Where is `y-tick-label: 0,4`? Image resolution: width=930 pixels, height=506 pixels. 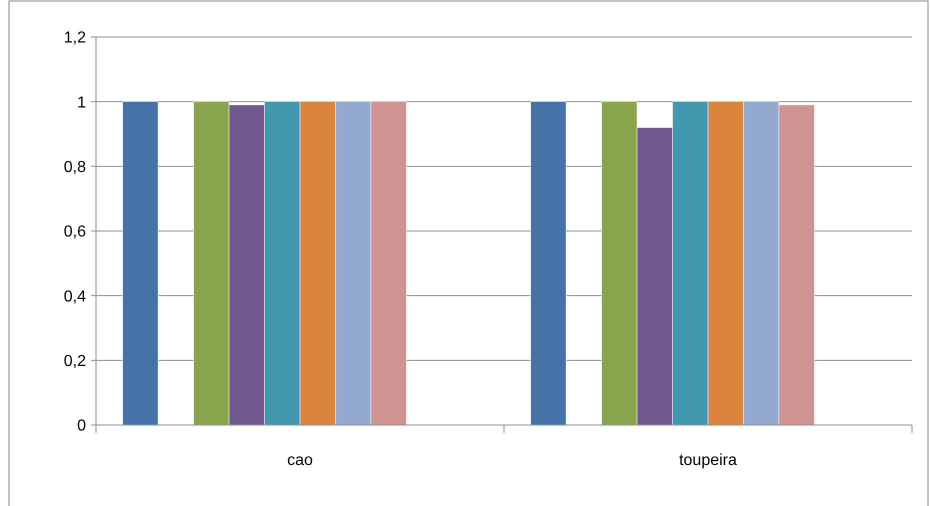
y-tick-label: 0,4 is located at coordinates (75, 297).